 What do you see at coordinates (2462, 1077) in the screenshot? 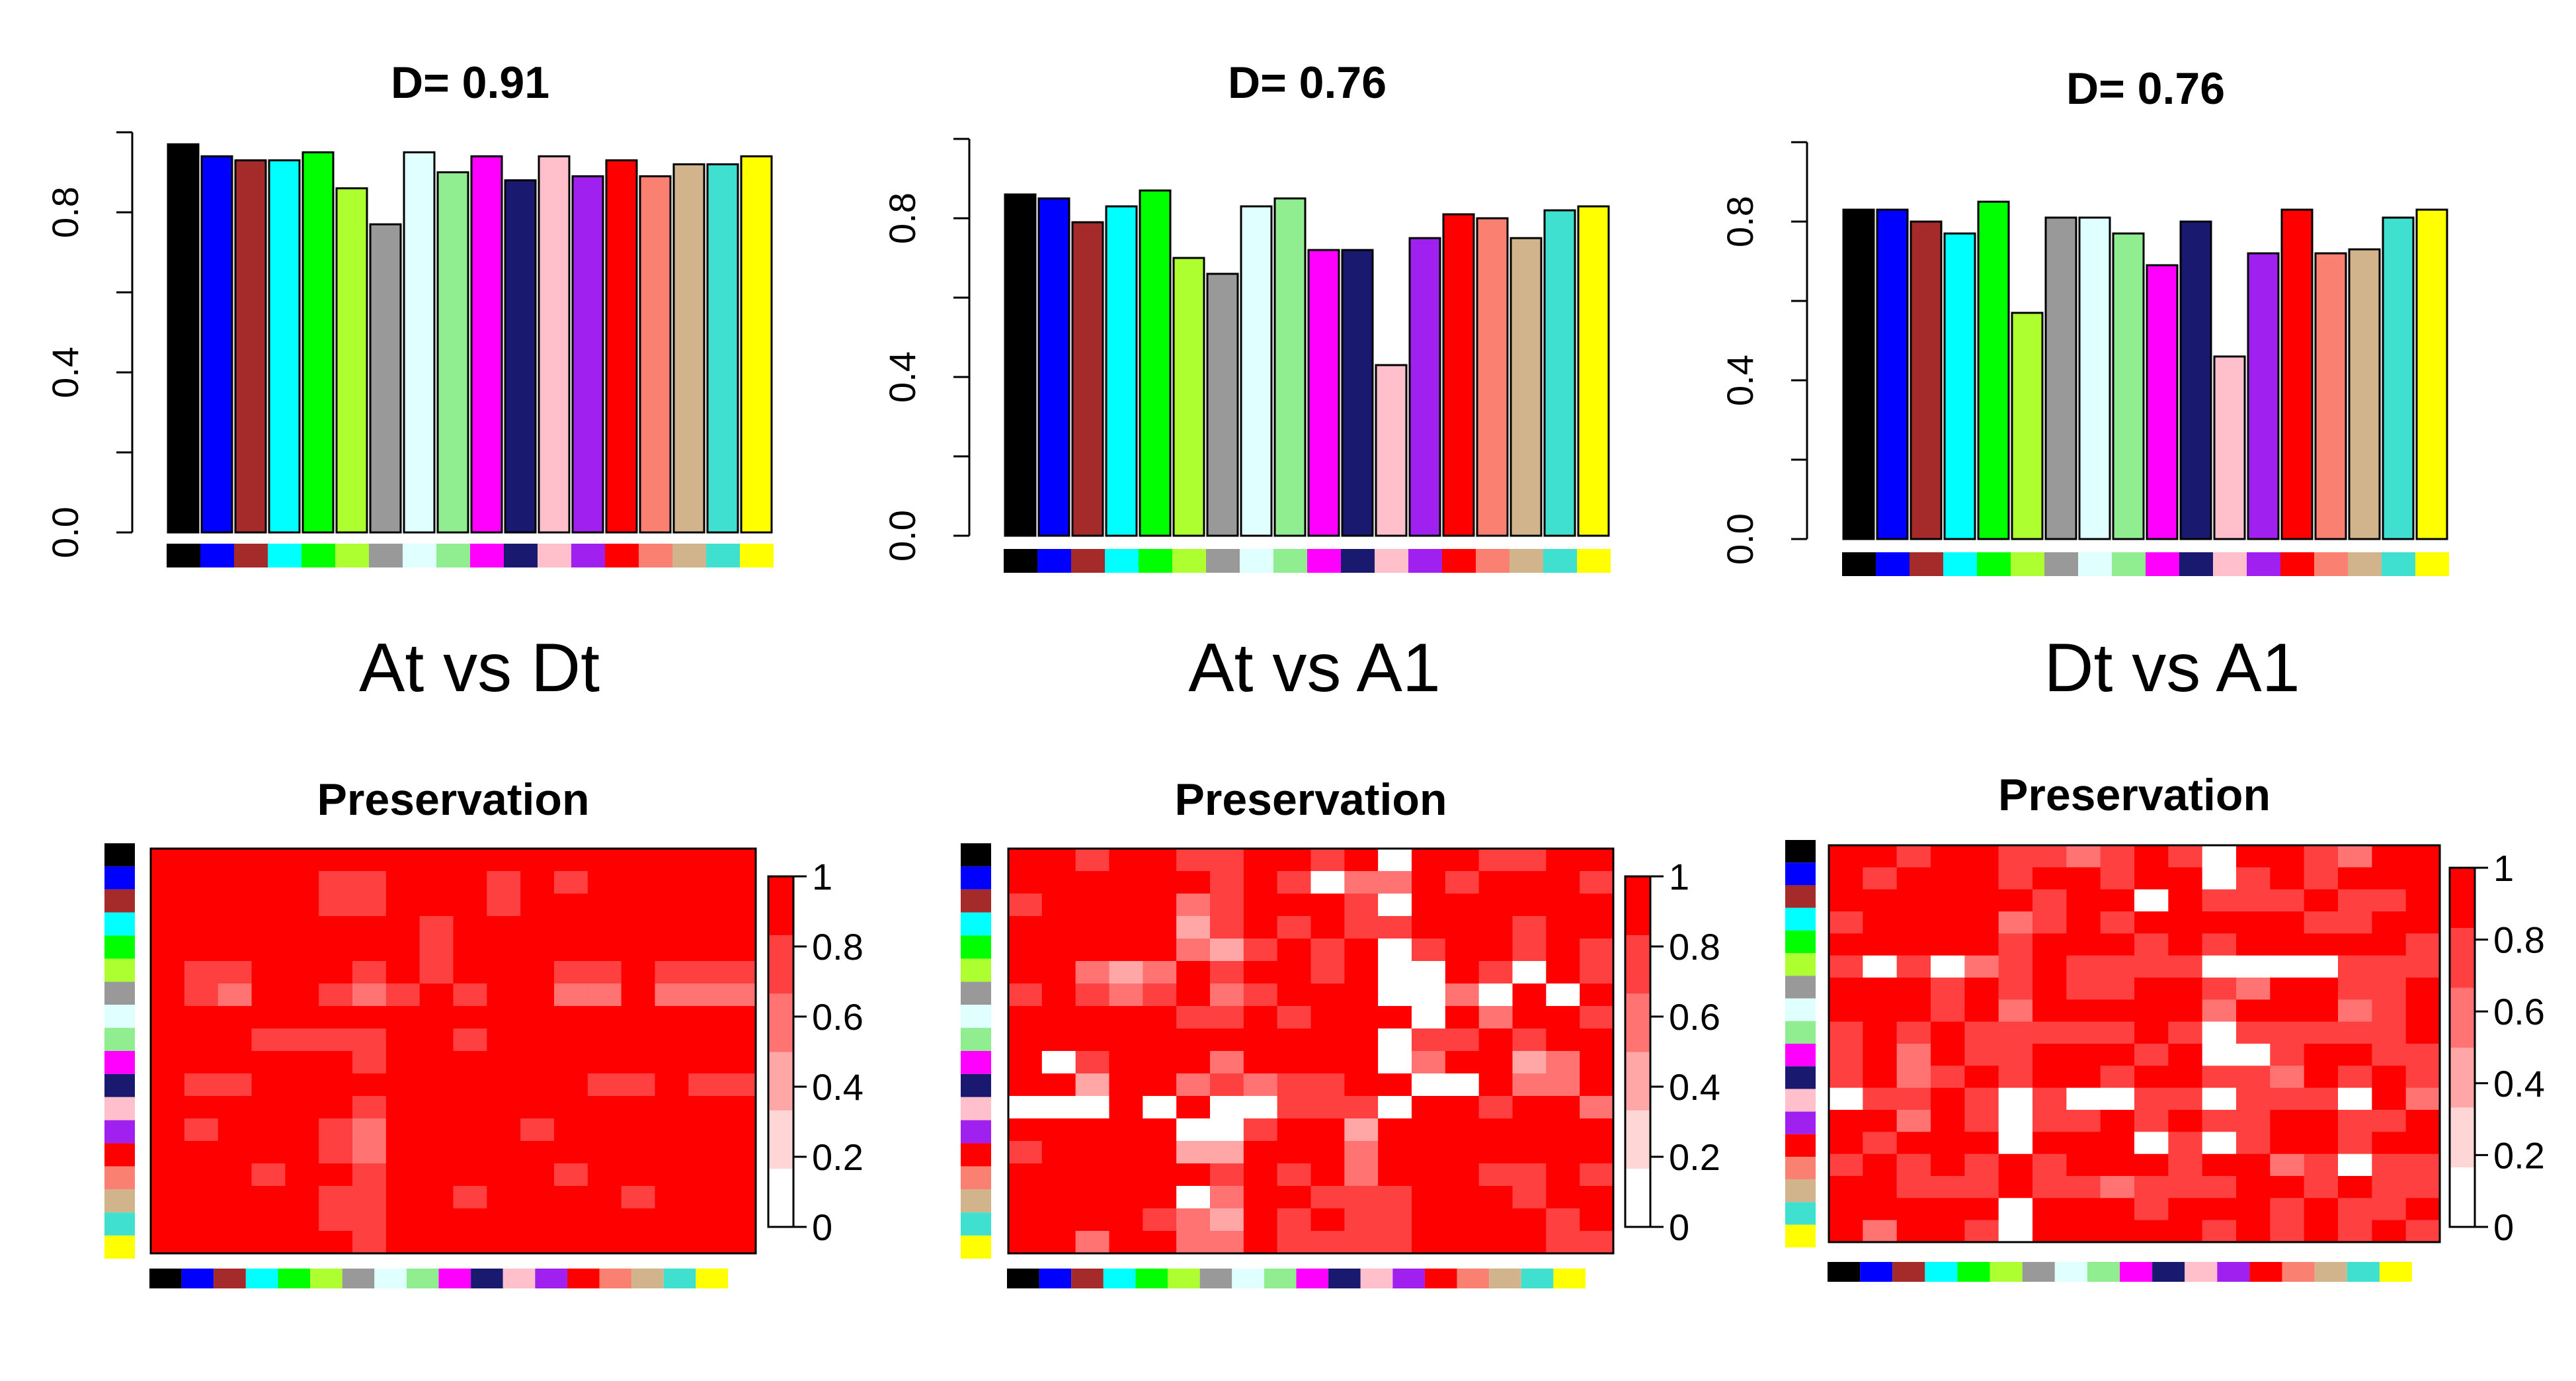
I see `legend-color-step` at bounding box center [2462, 1077].